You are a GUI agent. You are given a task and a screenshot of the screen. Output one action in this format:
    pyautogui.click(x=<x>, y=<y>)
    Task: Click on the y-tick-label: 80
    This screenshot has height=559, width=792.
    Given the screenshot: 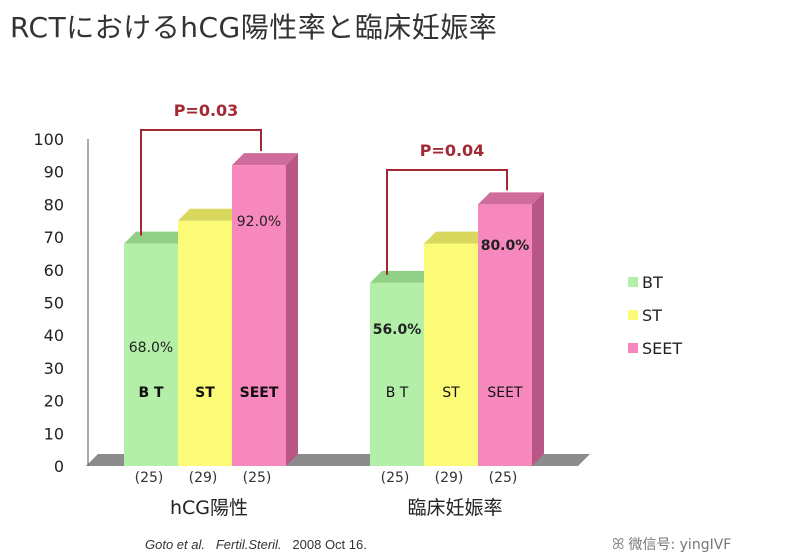 What is the action you would take?
    pyautogui.click(x=54, y=204)
    